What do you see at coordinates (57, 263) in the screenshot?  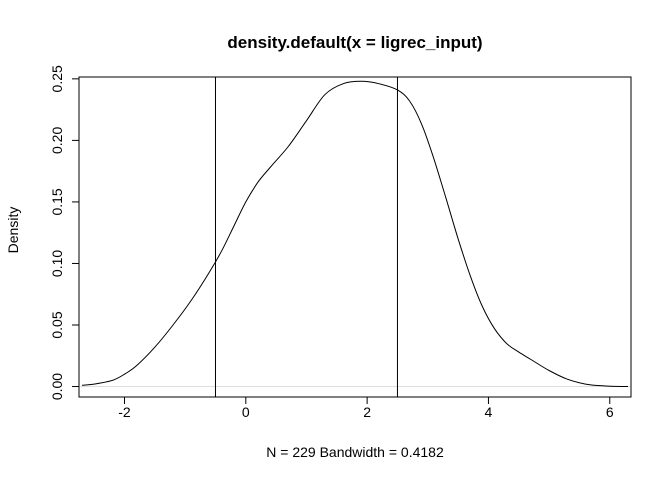 I see `y-tick-label: 0.10` at bounding box center [57, 263].